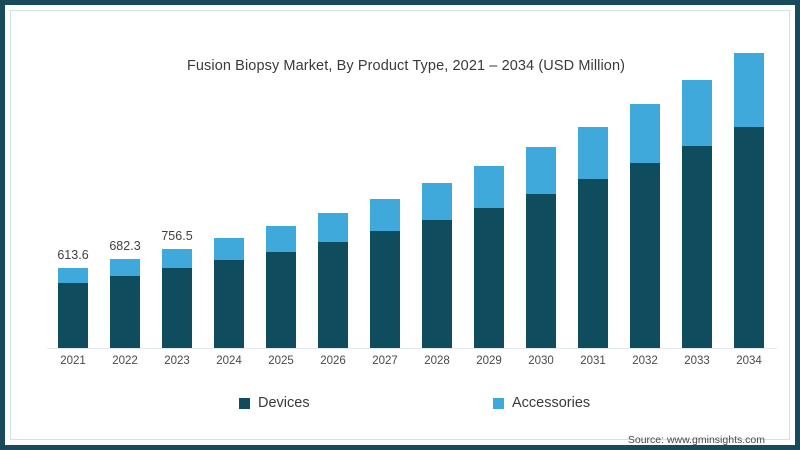  I want to click on legend-swatch-accessories-icon, so click(498, 403).